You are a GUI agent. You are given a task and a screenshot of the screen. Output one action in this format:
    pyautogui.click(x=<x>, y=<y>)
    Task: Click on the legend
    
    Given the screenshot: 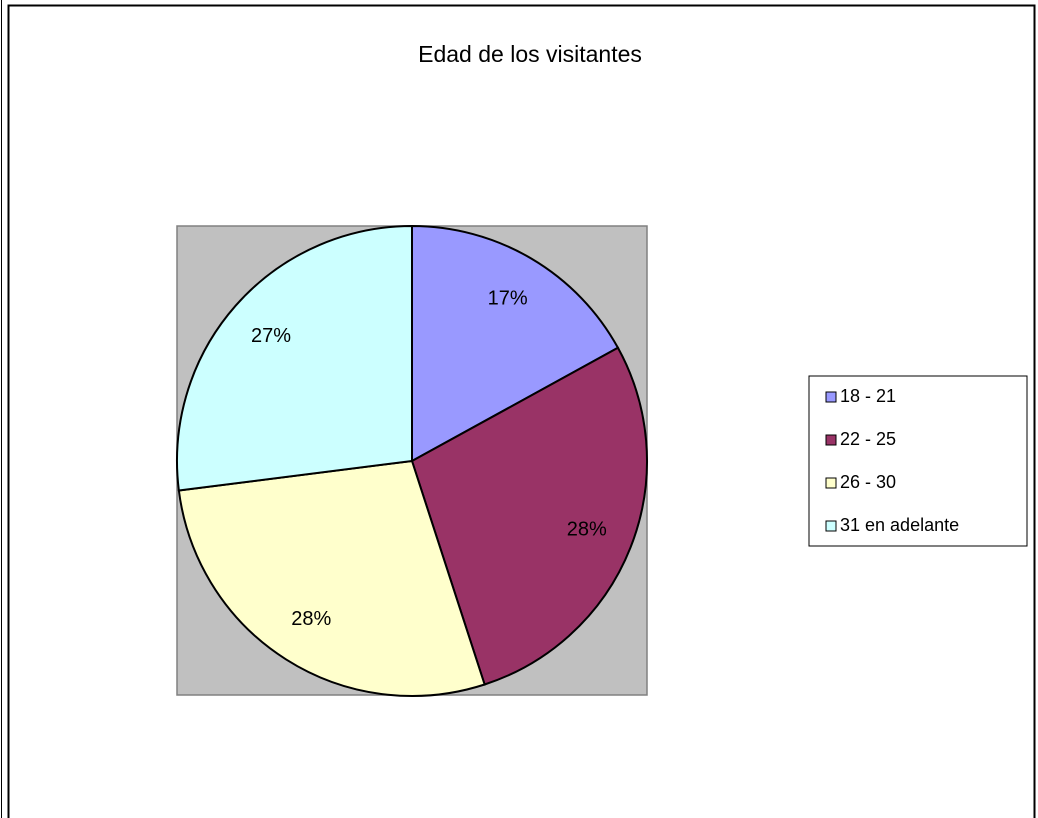 What is the action you would take?
    pyautogui.click(x=918, y=461)
    